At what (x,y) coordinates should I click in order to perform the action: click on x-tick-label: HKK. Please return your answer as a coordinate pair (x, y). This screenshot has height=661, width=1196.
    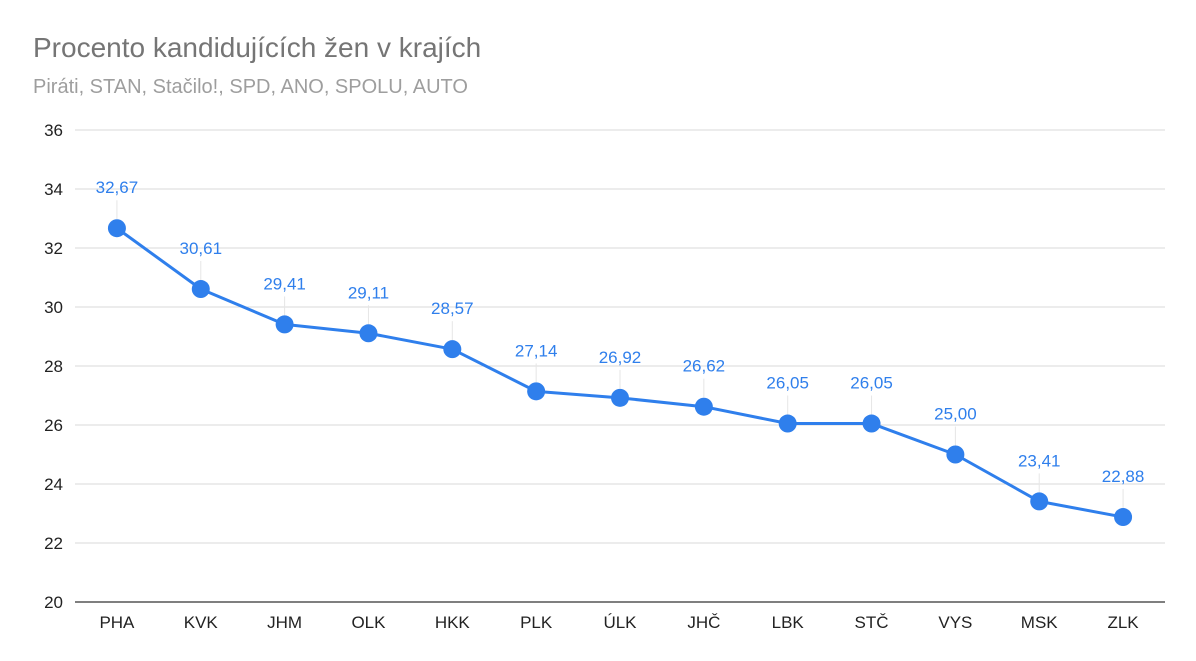
    Looking at the image, I should click on (453, 622).